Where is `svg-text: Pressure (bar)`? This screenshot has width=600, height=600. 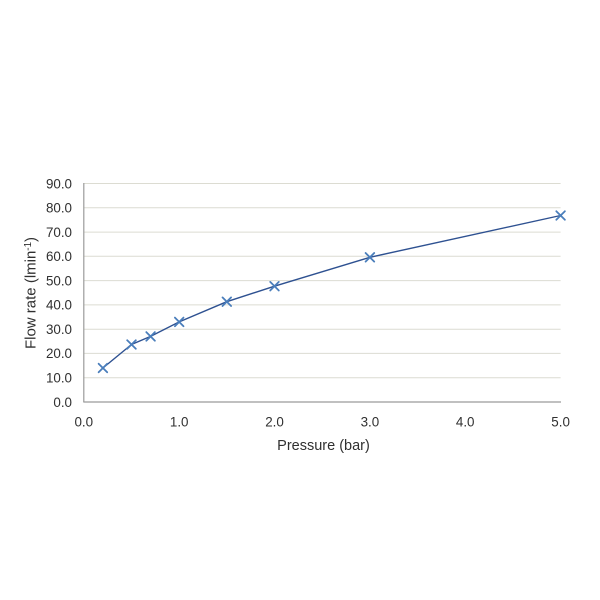 svg-text: Pressure (bar) is located at coordinates (323, 446).